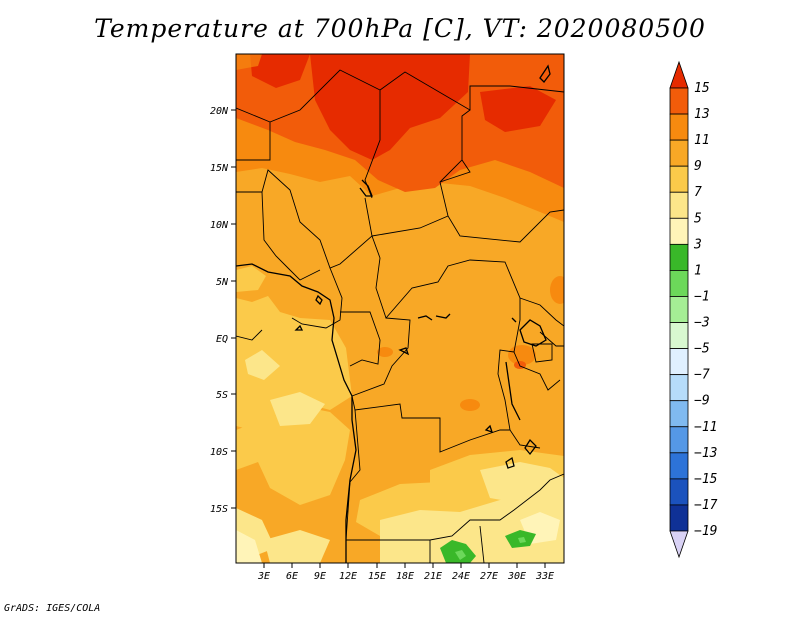  What do you see at coordinates (219, 509) in the screenshot?
I see `lat-tick-label: 15S` at bounding box center [219, 509].